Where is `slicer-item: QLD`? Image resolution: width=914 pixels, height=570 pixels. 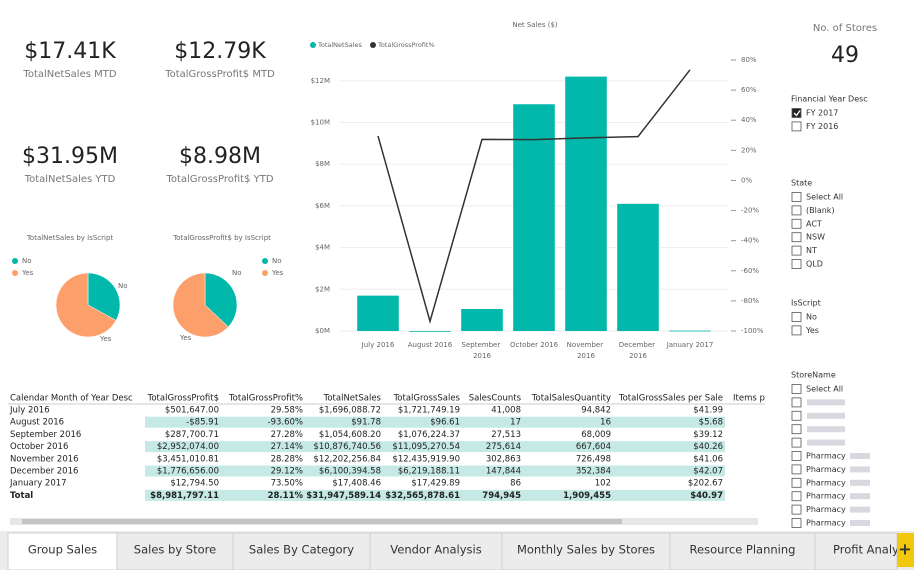
slicer-item: QLD is located at coordinates (814, 264).